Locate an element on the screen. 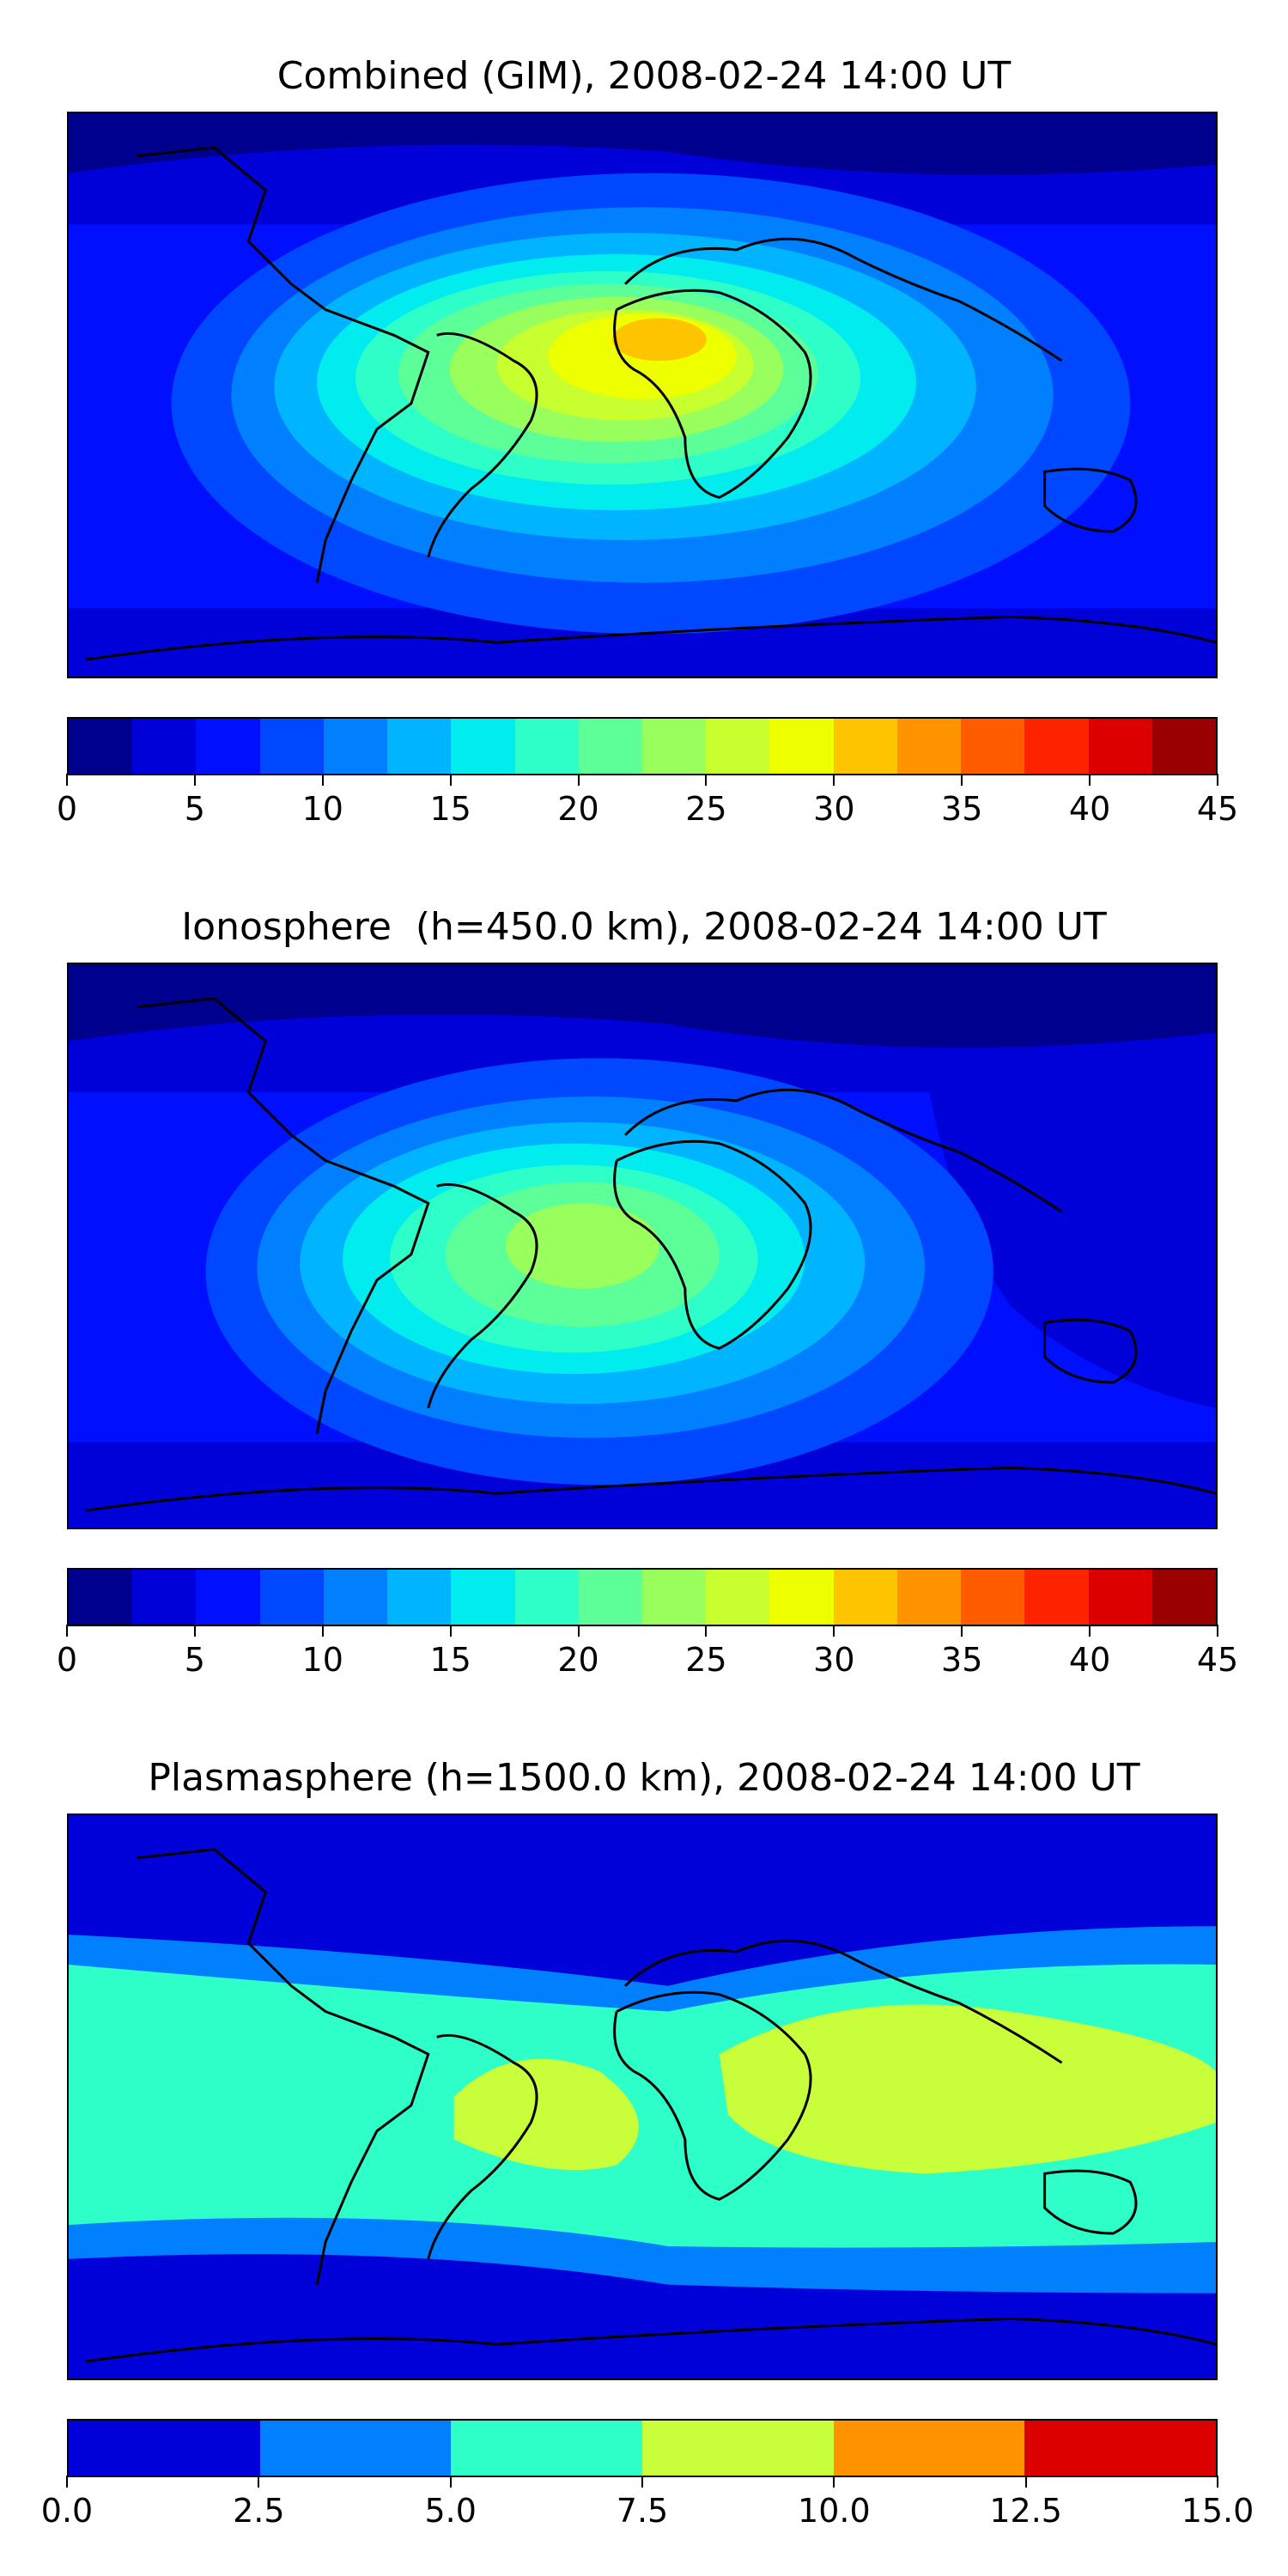  colorbar-tick-label: 2.5 is located at coordinates (259, 2511).